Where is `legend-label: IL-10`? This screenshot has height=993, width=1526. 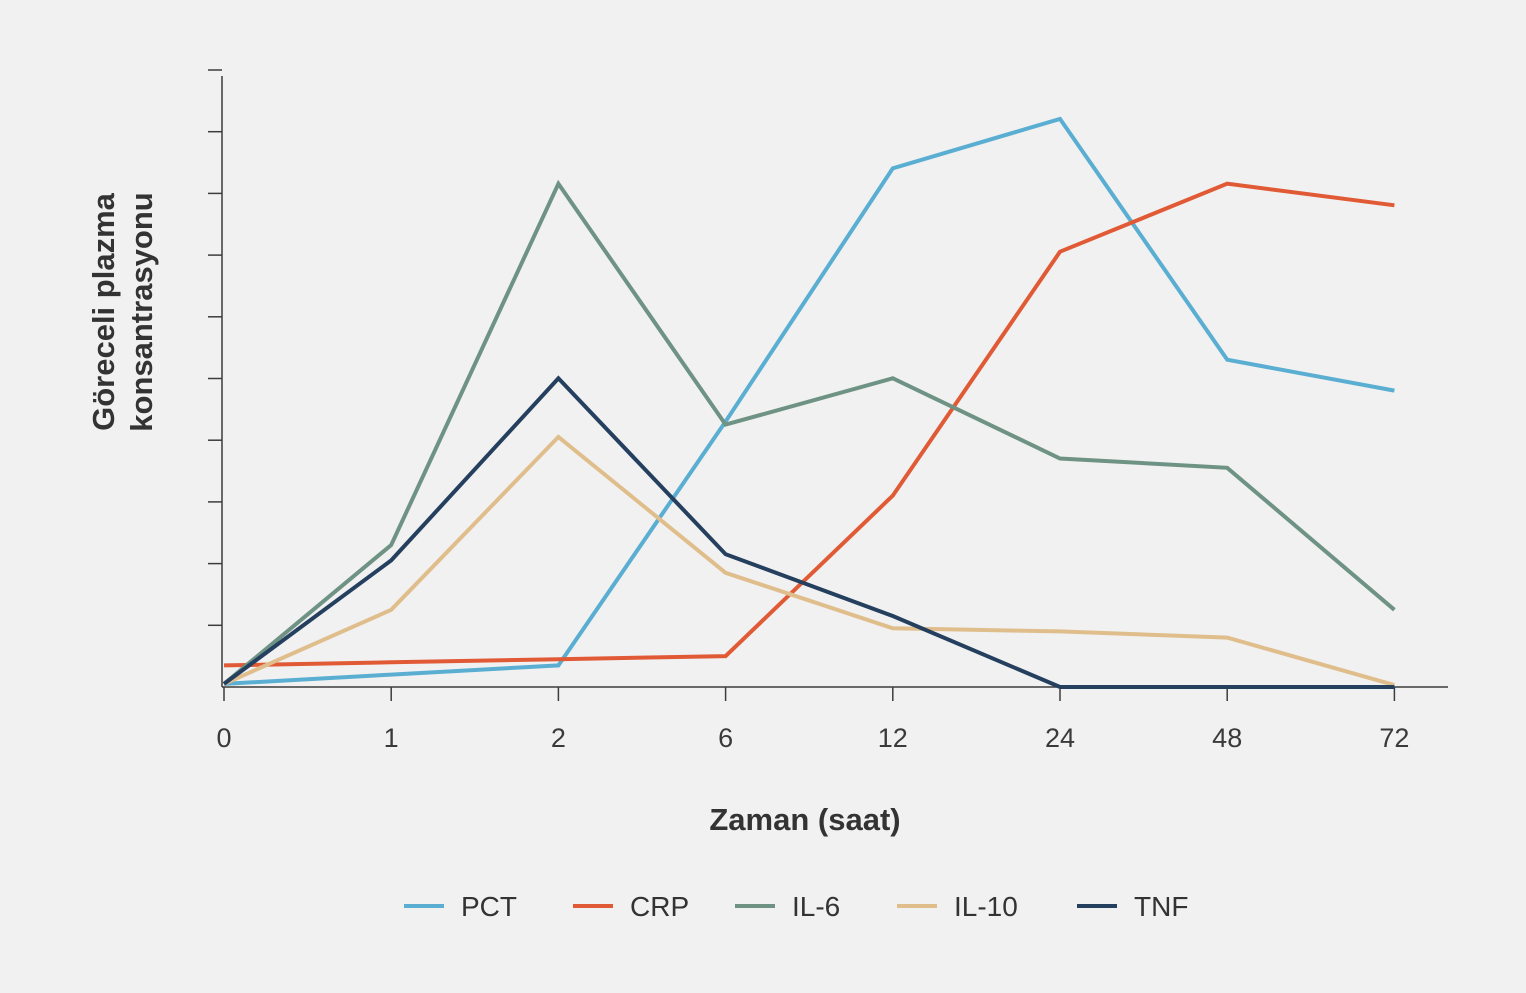
legend-label: IL-10 is located at coordinates (986, 906).